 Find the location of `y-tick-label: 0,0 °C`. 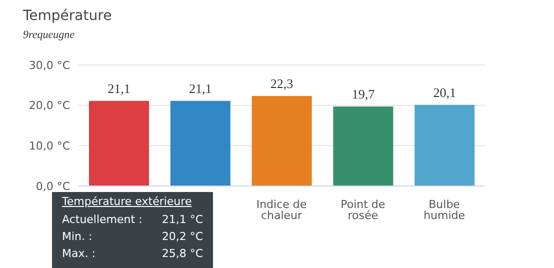

y-tick-label: 0,0 °C is located at coordinates (53, 186).